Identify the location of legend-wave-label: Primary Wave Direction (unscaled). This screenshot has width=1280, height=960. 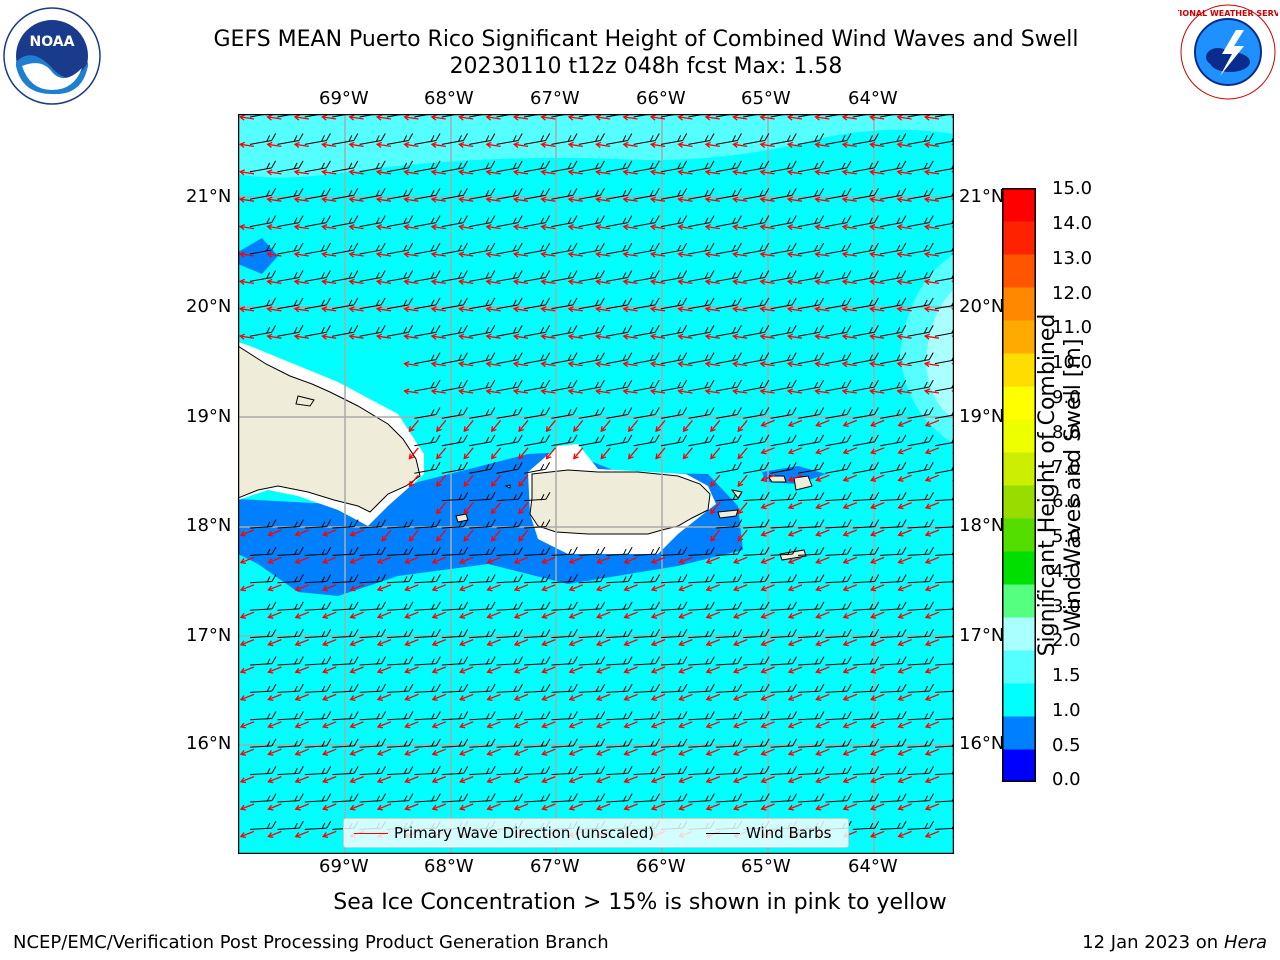
(524, 833).